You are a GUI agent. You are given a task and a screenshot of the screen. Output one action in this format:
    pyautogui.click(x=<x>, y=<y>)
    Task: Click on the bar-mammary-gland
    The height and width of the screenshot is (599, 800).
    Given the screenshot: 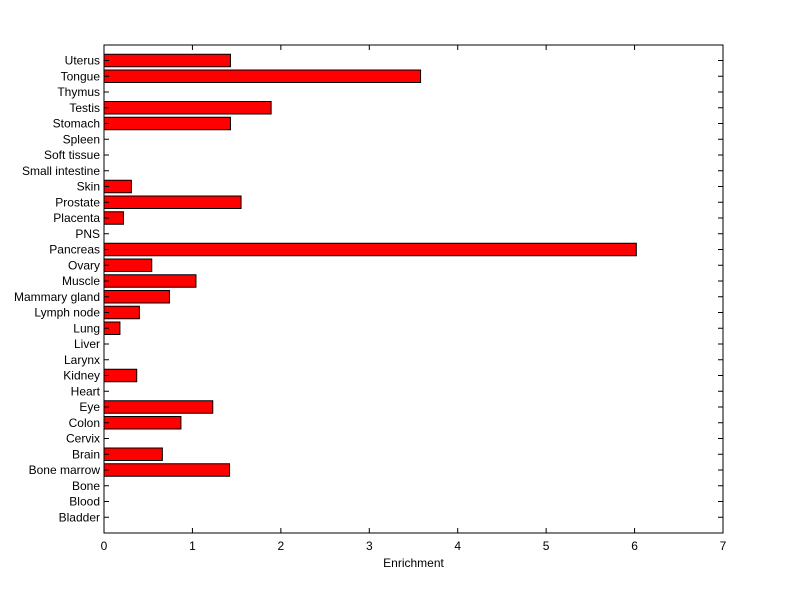 What is the action you would take?
    pyautogui.click(x=136, y=297)
    